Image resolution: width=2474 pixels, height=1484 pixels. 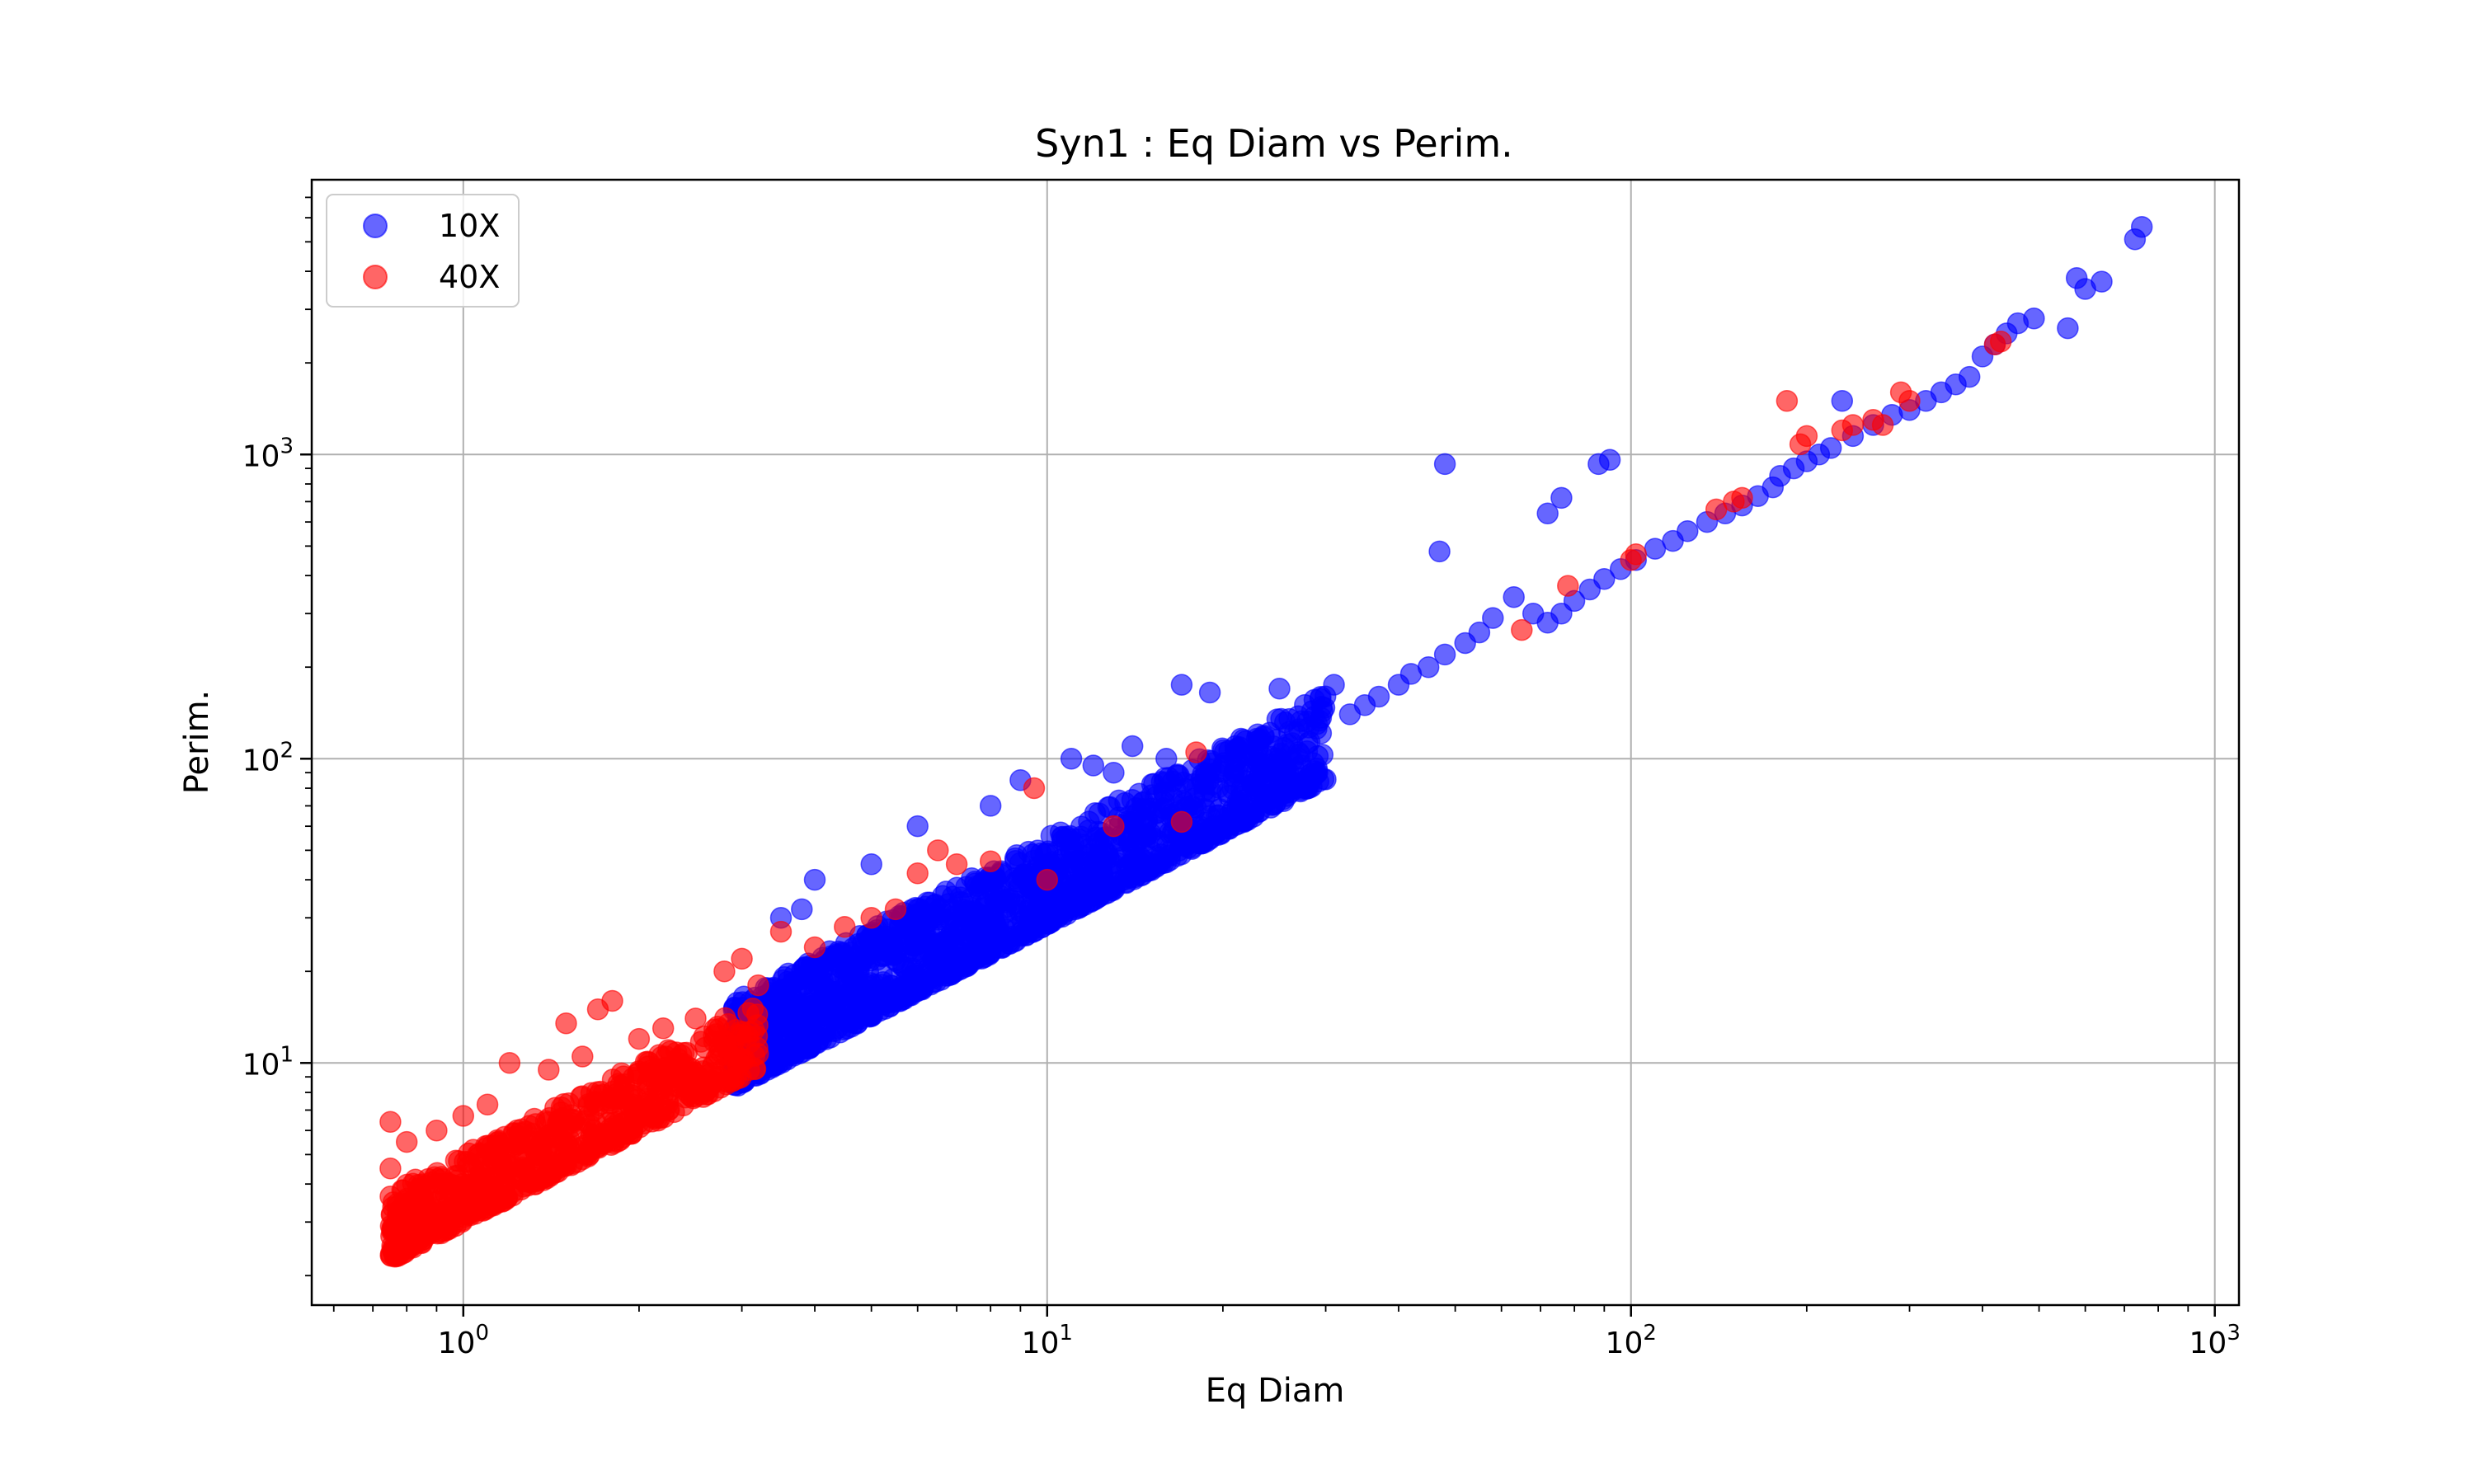 I want to click on legend: 10X 40X, so click(x=423, y=251).